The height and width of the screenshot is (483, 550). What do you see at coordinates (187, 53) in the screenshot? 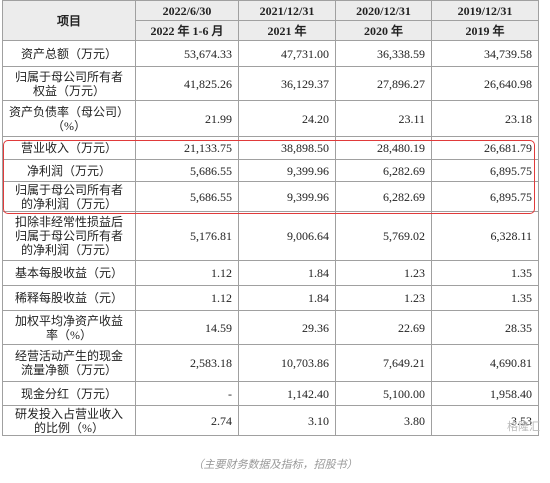
I see `cell-value: 53,674.33` at bounding box center [187, 53].